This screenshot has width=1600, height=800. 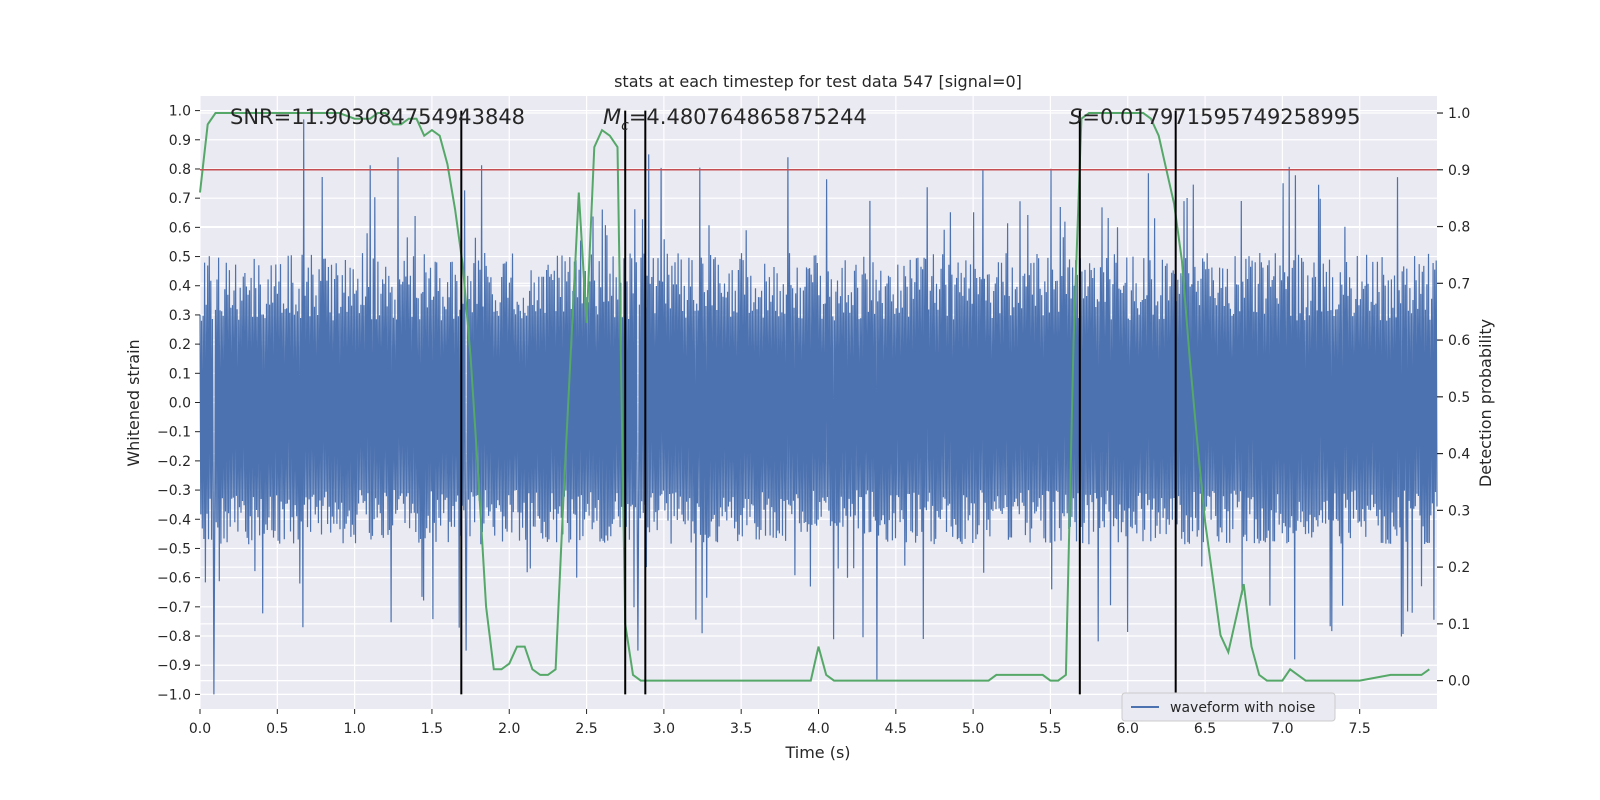 What do you see at coordinates (1459, 341) in the screenshot?
I see `y2-tick-label: 0.6` at bounding box center [1459, 341].